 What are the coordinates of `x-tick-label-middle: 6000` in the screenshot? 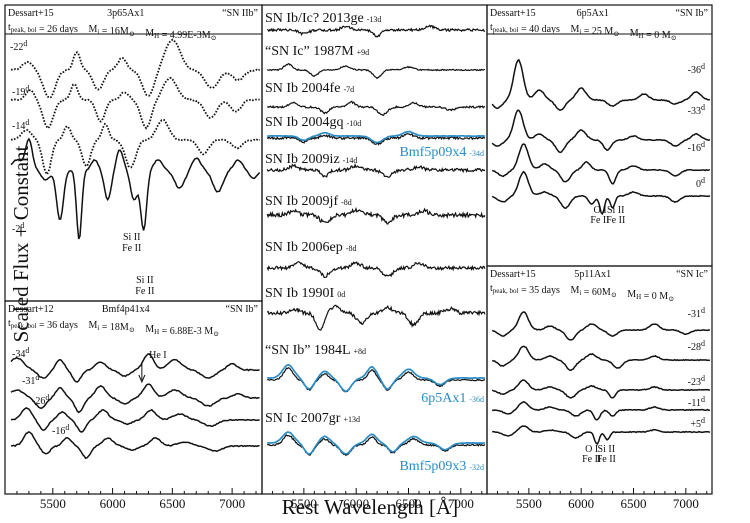 It's located at (356, 503).